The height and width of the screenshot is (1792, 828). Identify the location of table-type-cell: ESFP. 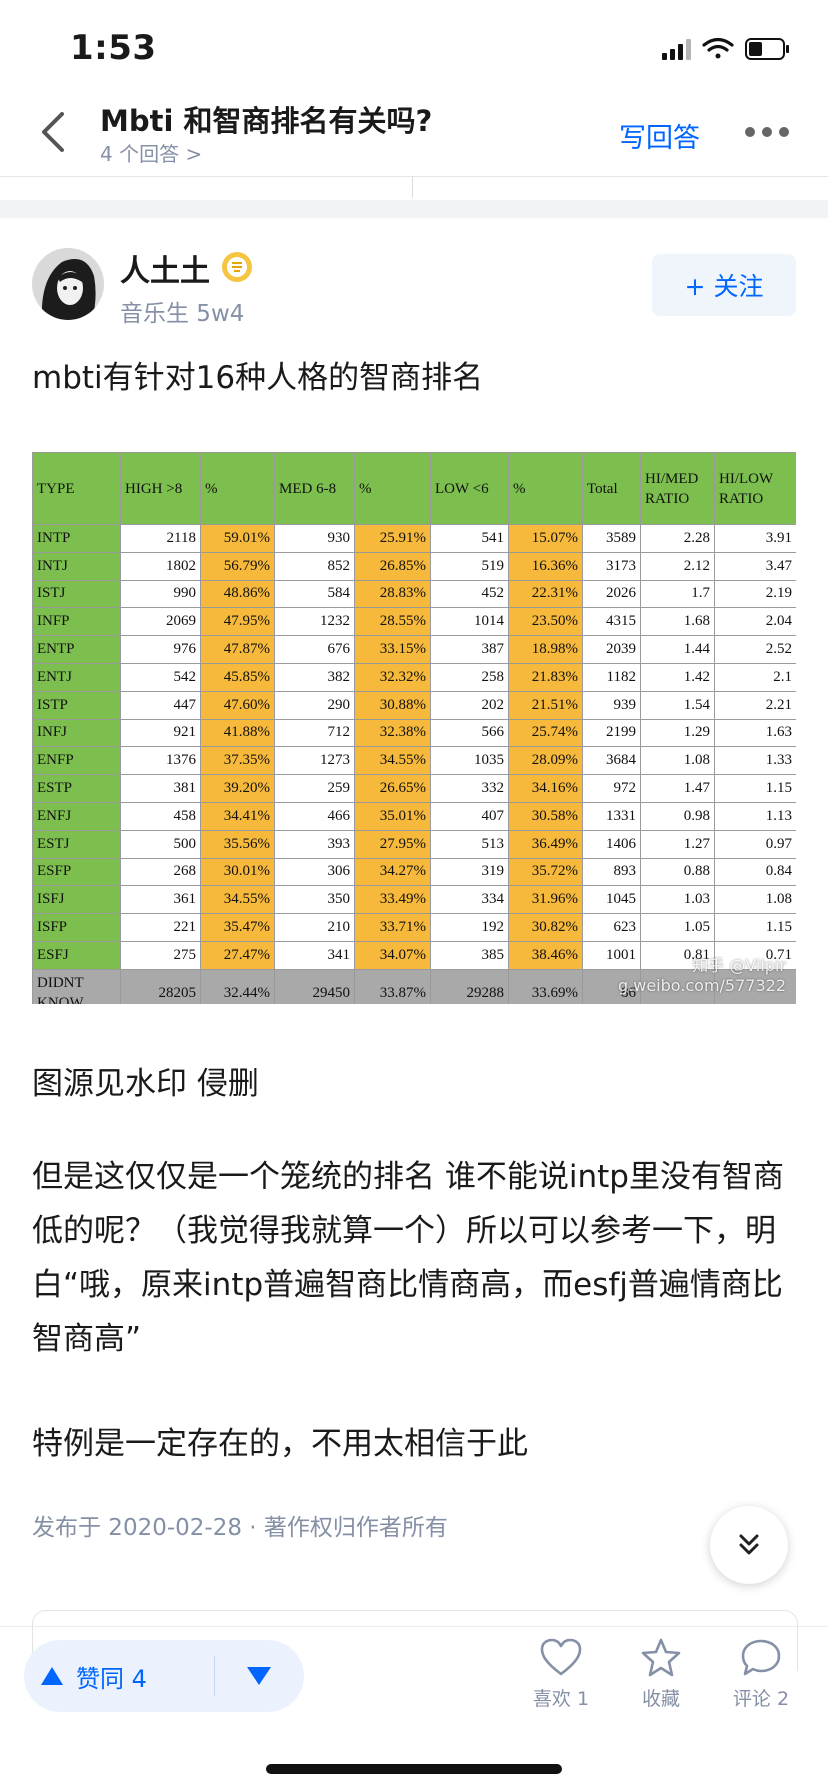
(76, 872).